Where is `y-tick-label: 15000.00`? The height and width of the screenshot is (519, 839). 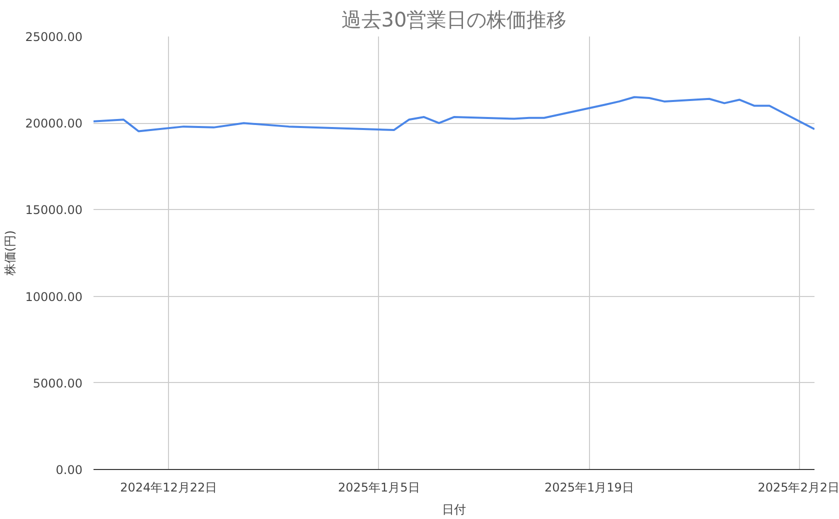 y-tick-label: 15000.00 is located at coordinates (54, 210).